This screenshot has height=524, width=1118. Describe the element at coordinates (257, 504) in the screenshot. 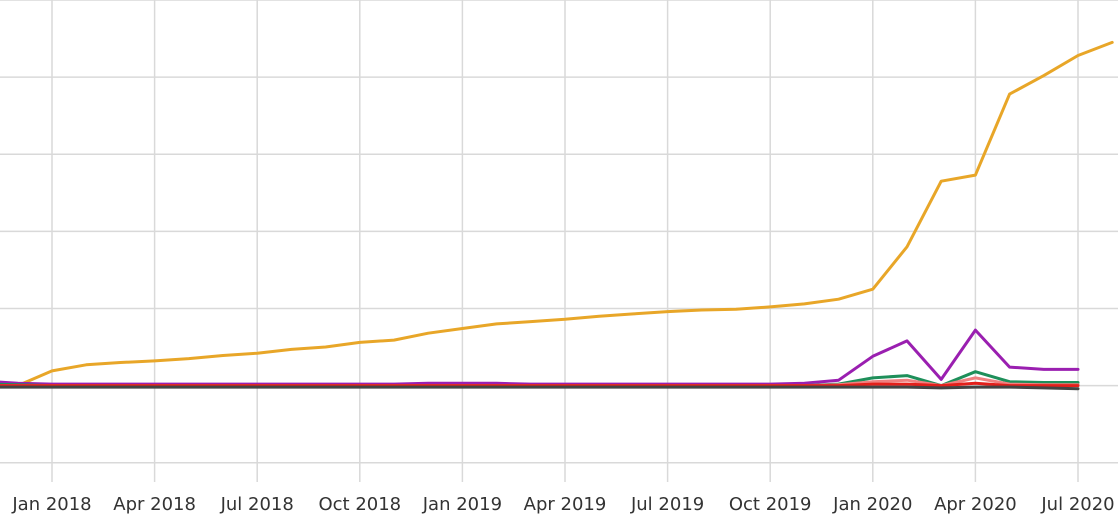

I see `x-tick-label: Jul 2018` at that location.